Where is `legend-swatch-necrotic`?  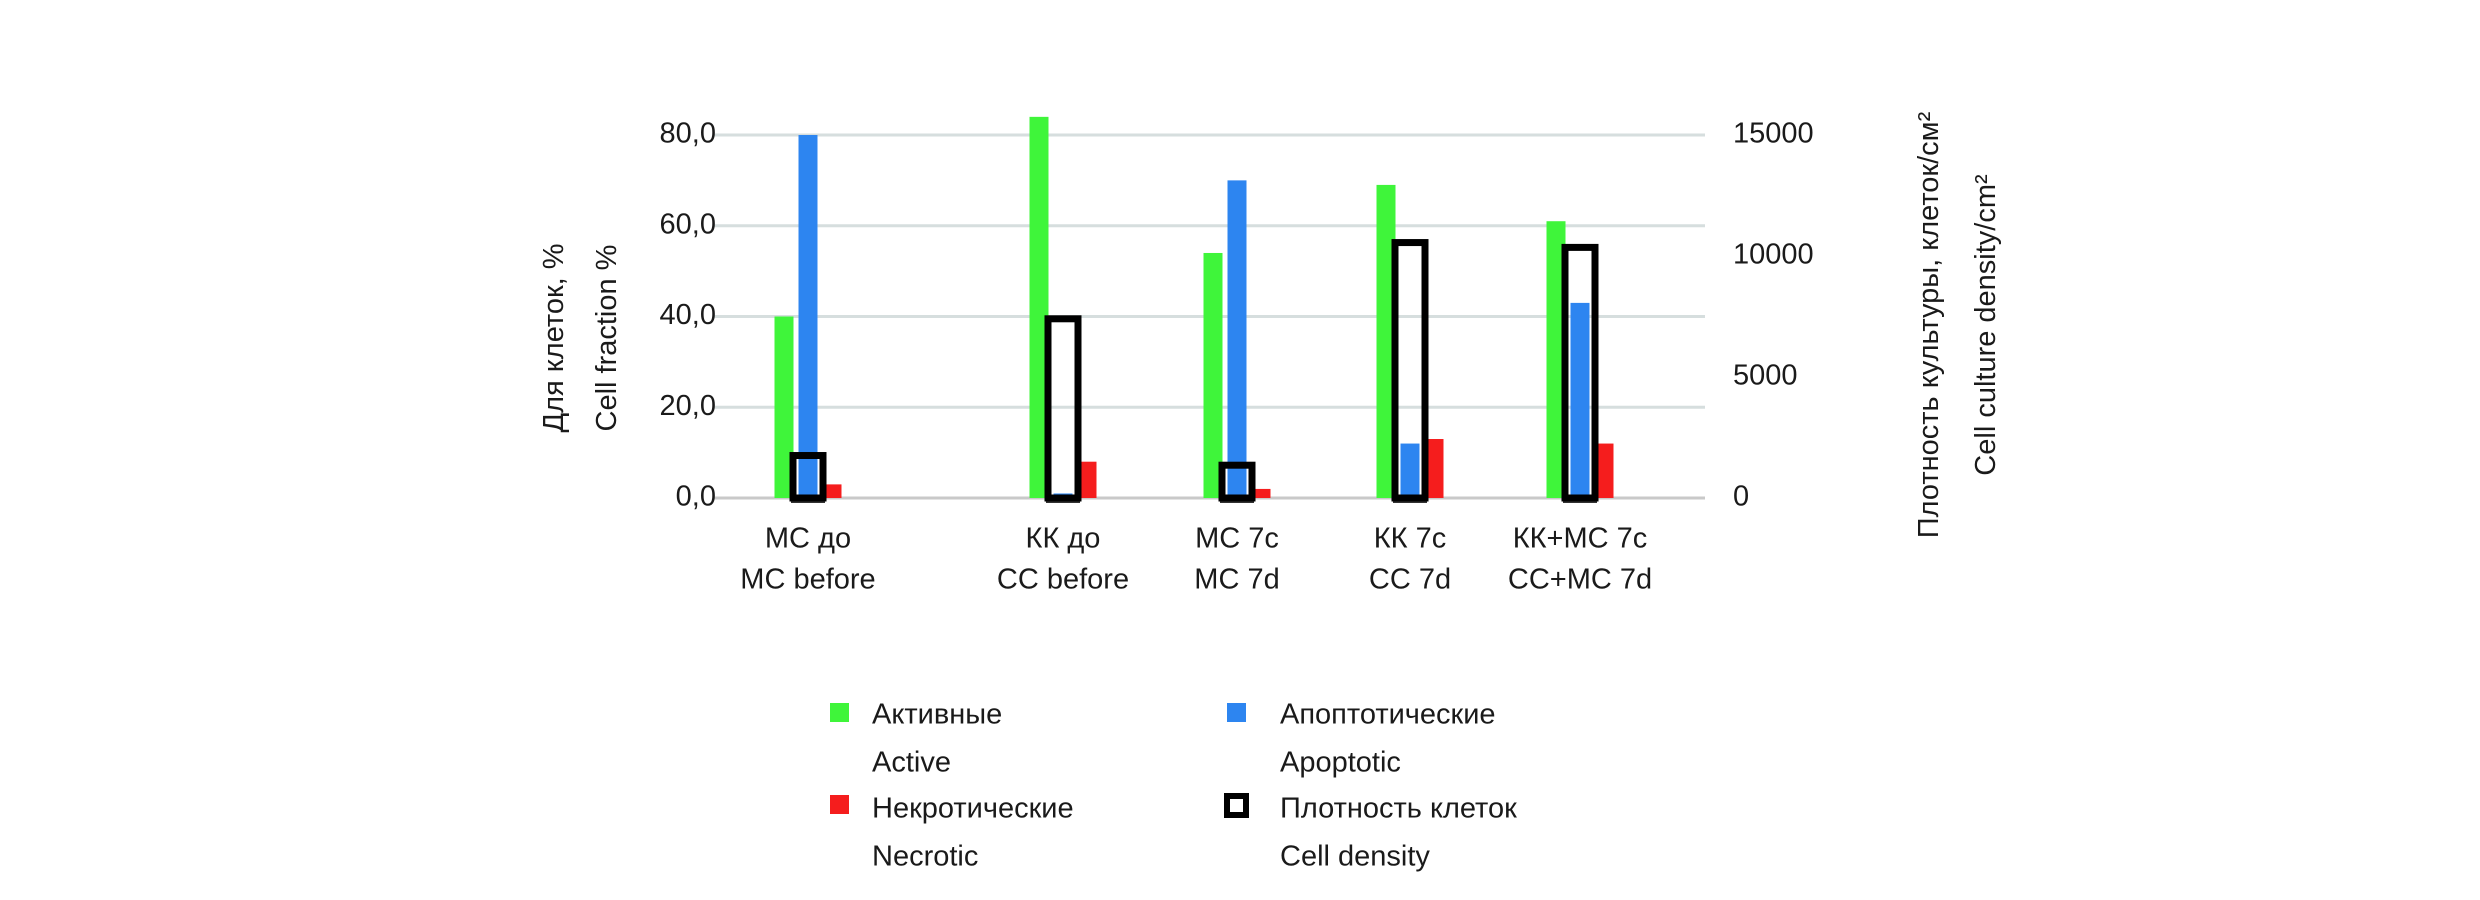 legend-swatch-necrotic is located at coordinates (839, 804).